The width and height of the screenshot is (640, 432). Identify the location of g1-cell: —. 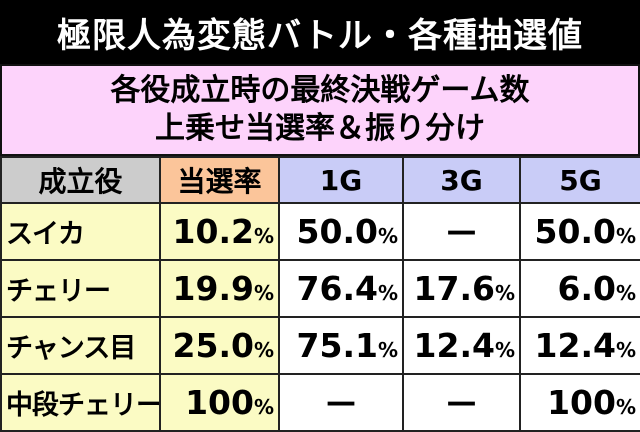
(341, 402).